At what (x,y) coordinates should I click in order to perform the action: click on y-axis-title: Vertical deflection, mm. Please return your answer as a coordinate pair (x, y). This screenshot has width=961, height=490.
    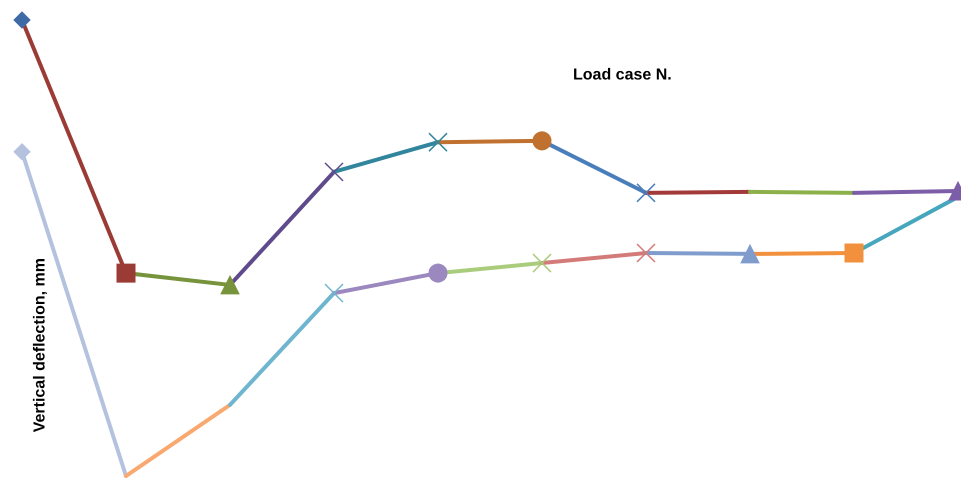
    Looking at the image, I should click on (40, 345).